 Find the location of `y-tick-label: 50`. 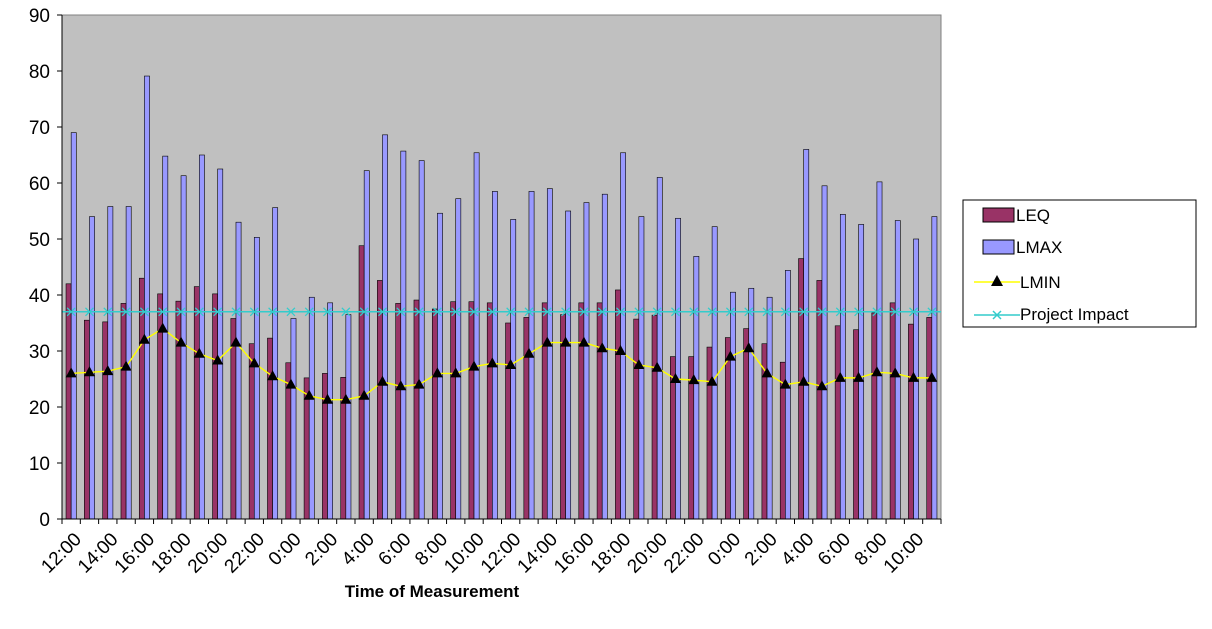

y-tick-label: 50 is located at coordinates (39, 240).